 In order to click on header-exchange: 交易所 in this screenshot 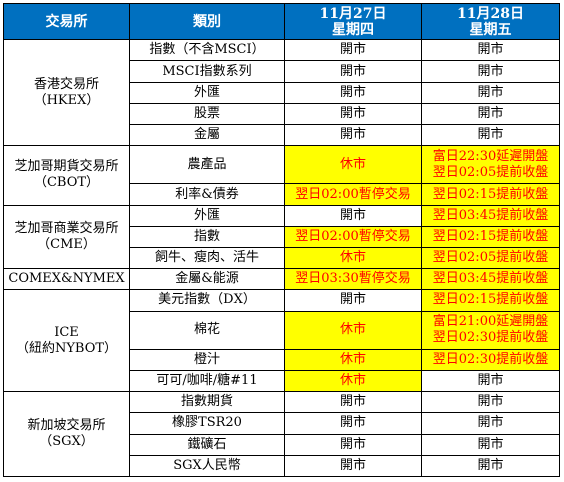, I will do `click(66, 21)`.